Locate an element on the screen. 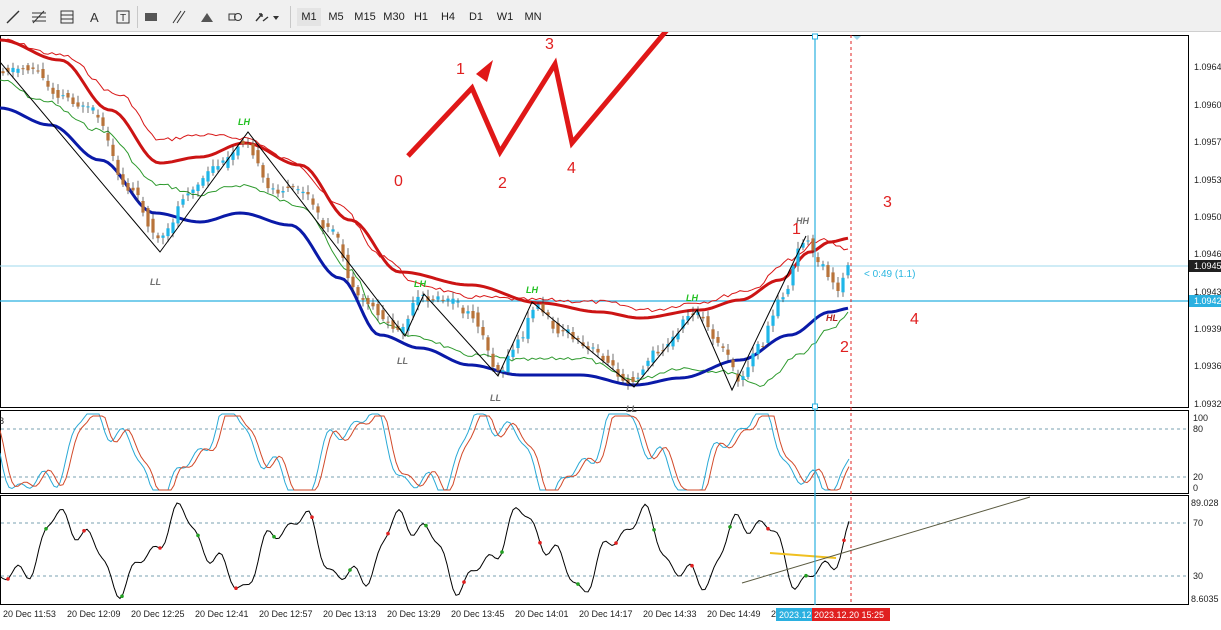 Image resolution: width=1221 pixels, height=630 pixels. timeframe-m1: M1 is located at coordinates (309, 17).